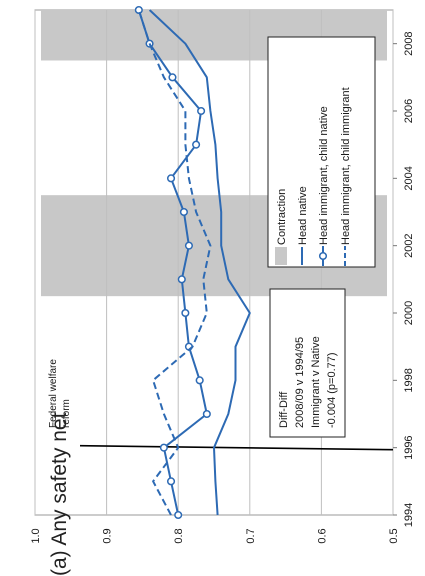 The width and height of the screenshot is (425, 576). I want to click on year-tick-label: 2000, so click(409, 313).